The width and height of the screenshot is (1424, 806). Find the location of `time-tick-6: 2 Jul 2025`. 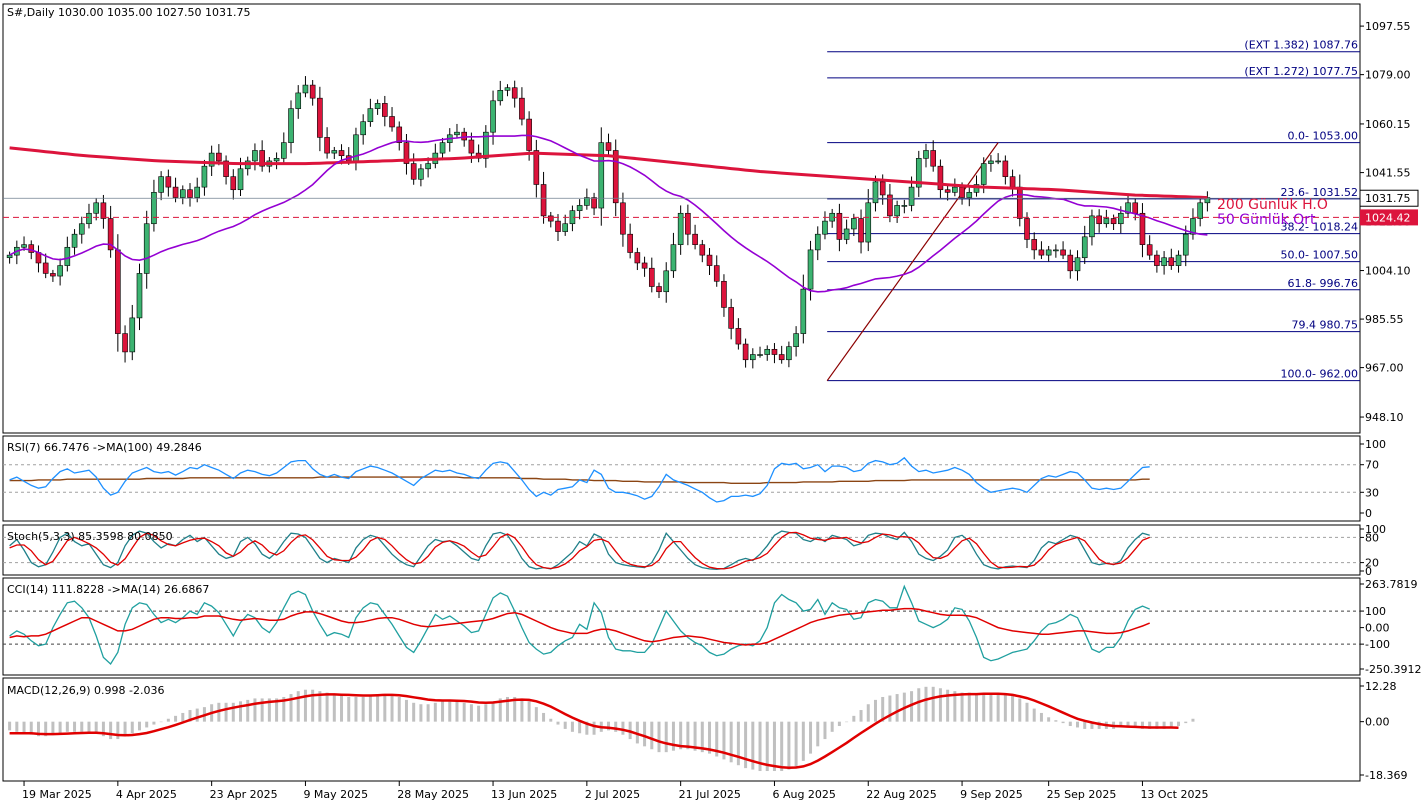

time-tick-6: 2 Jul 2025 is located at coordinates (612, 794).